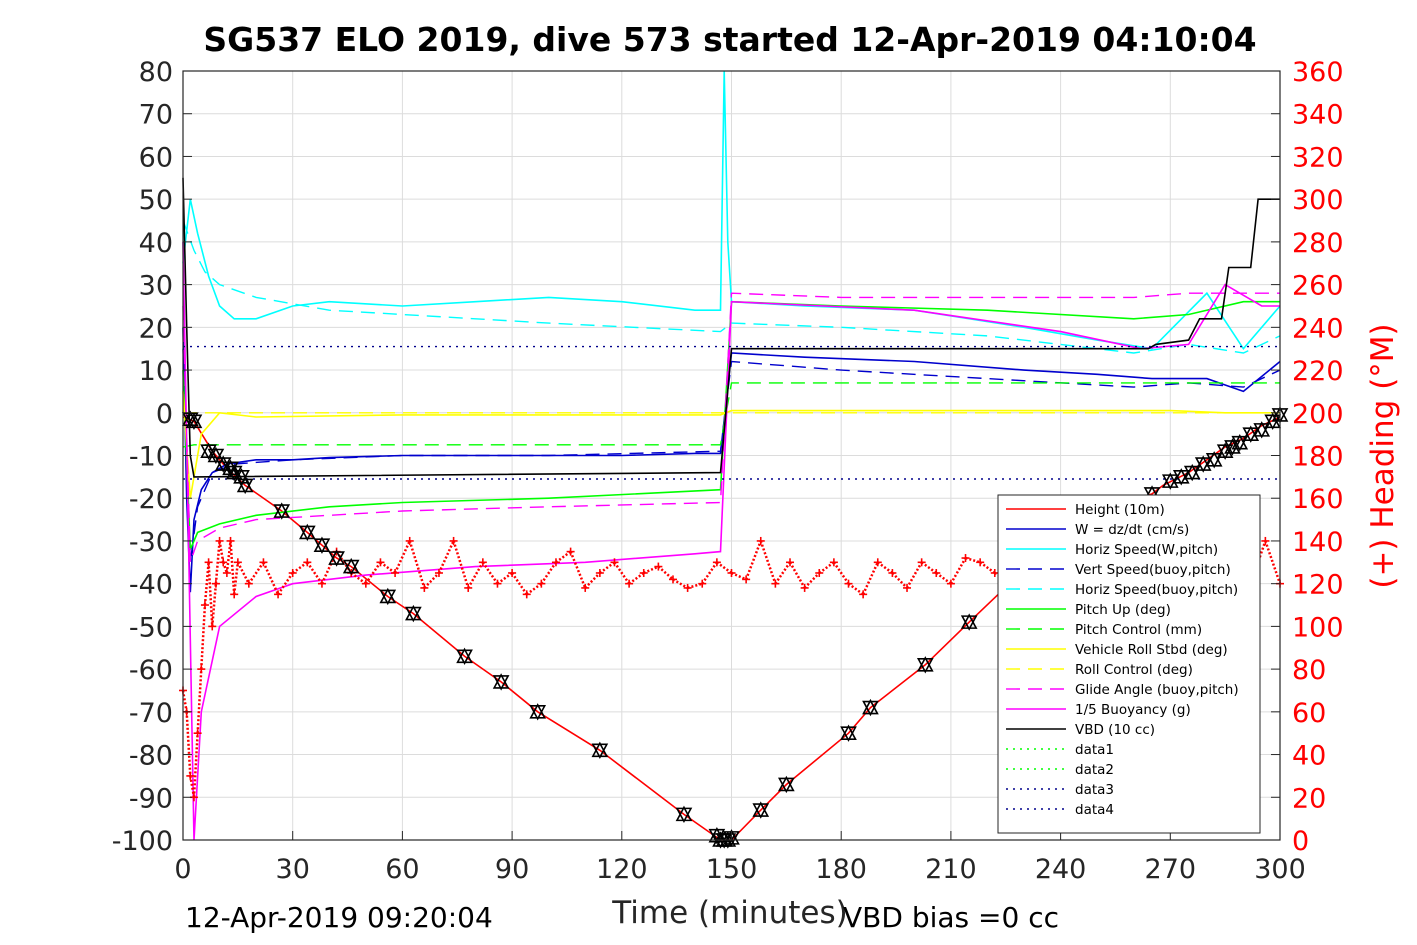 This screenshot has height=945, width=1417. I want to click on right-tick-label: 340, so click(1318, 115).